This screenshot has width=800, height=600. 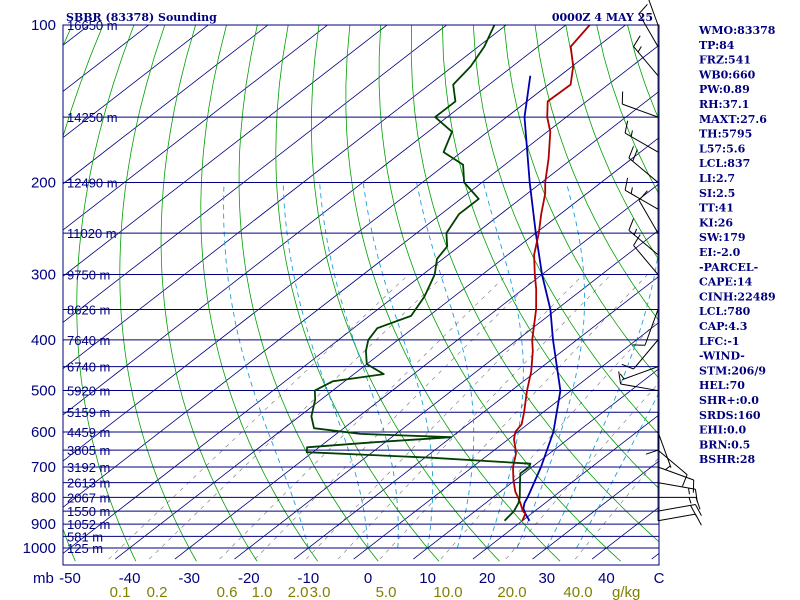 What do you see at coordinates (737, 30) in the screenshot?
I see `index-value: WMO:83378` at bounding box center [737, 30].